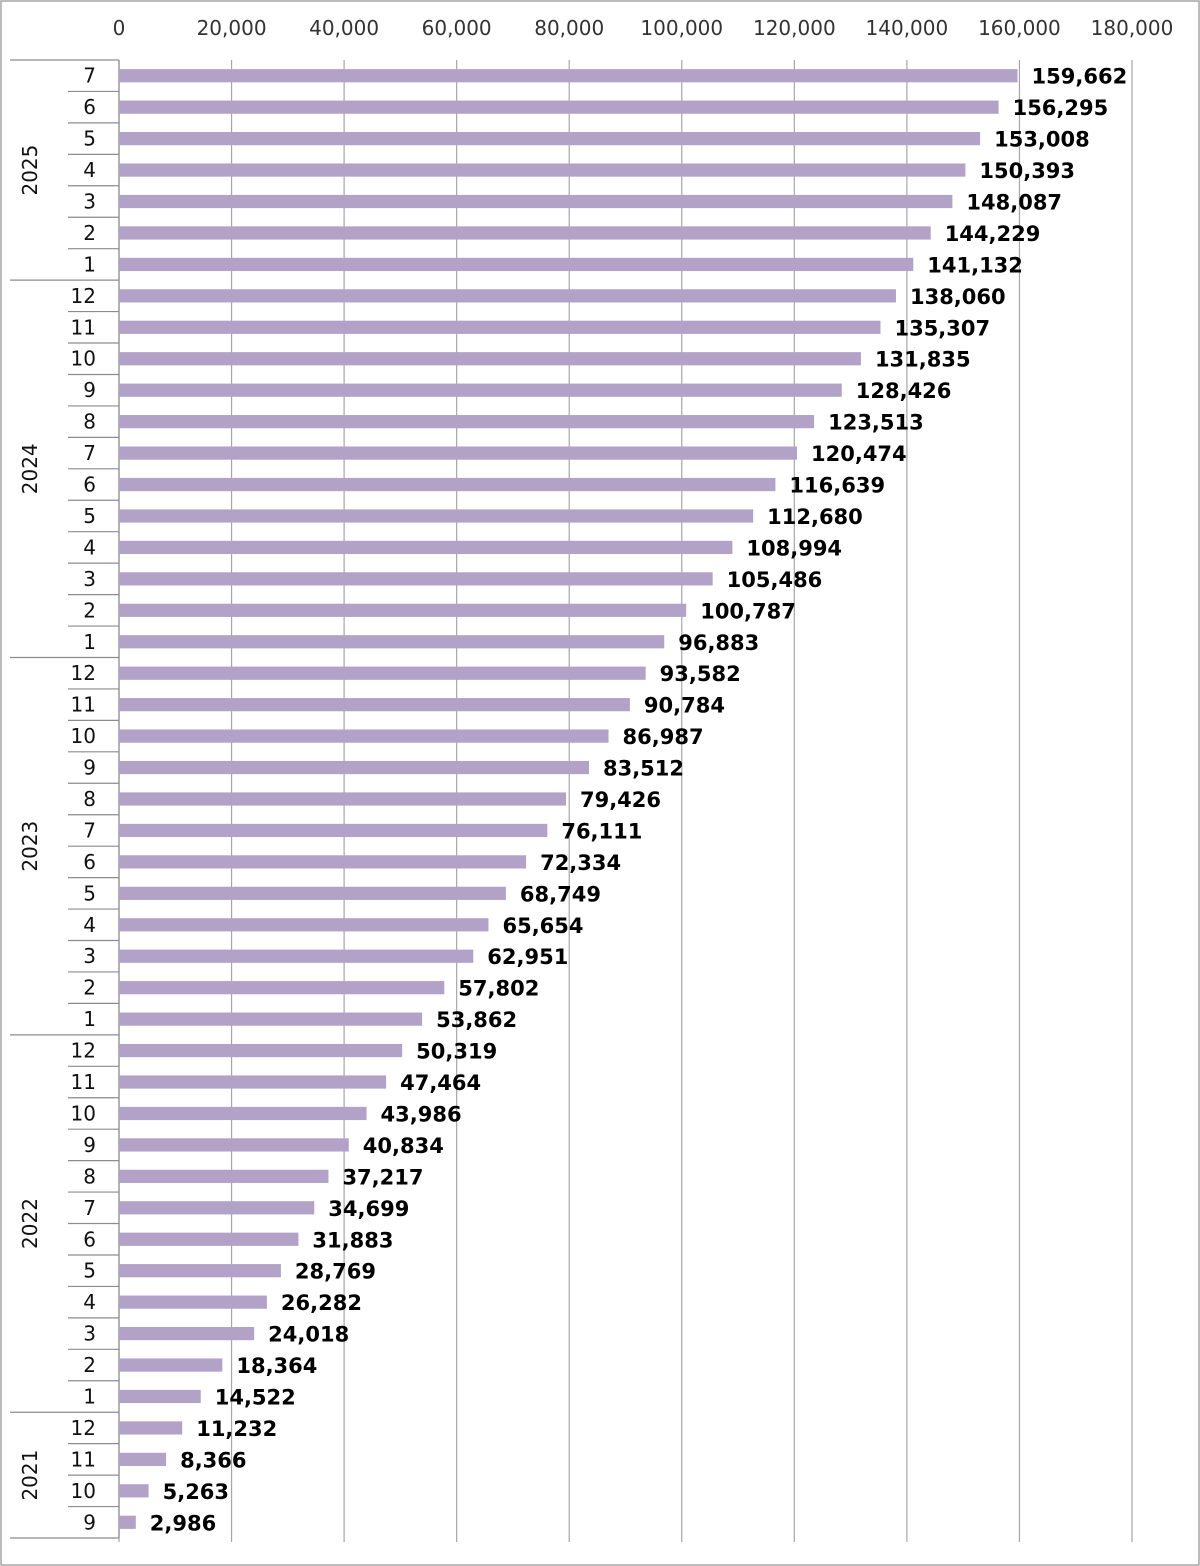  Describe the element at coordinates (601, 831) in the screenshot. I see `data-label: 76,111` at that location.